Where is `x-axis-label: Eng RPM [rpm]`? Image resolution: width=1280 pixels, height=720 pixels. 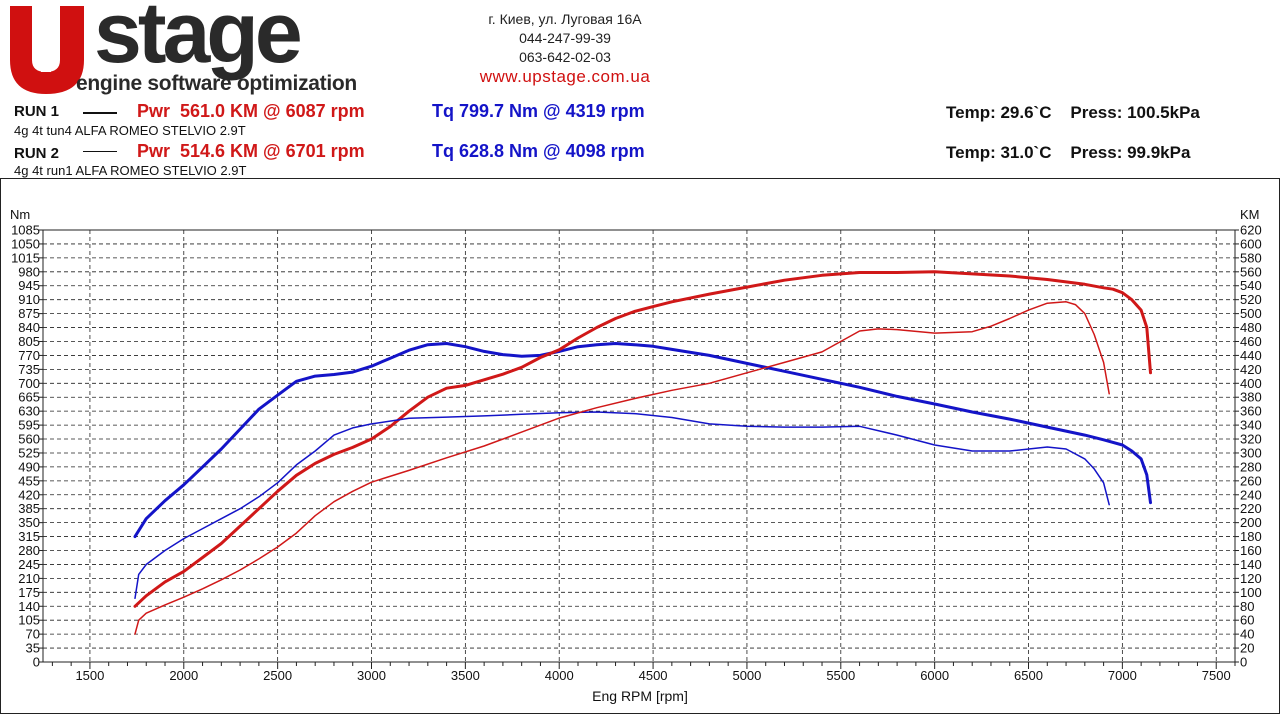 x-axis-label: Eng RPM [rpm] is located at coordinates (640, 696).